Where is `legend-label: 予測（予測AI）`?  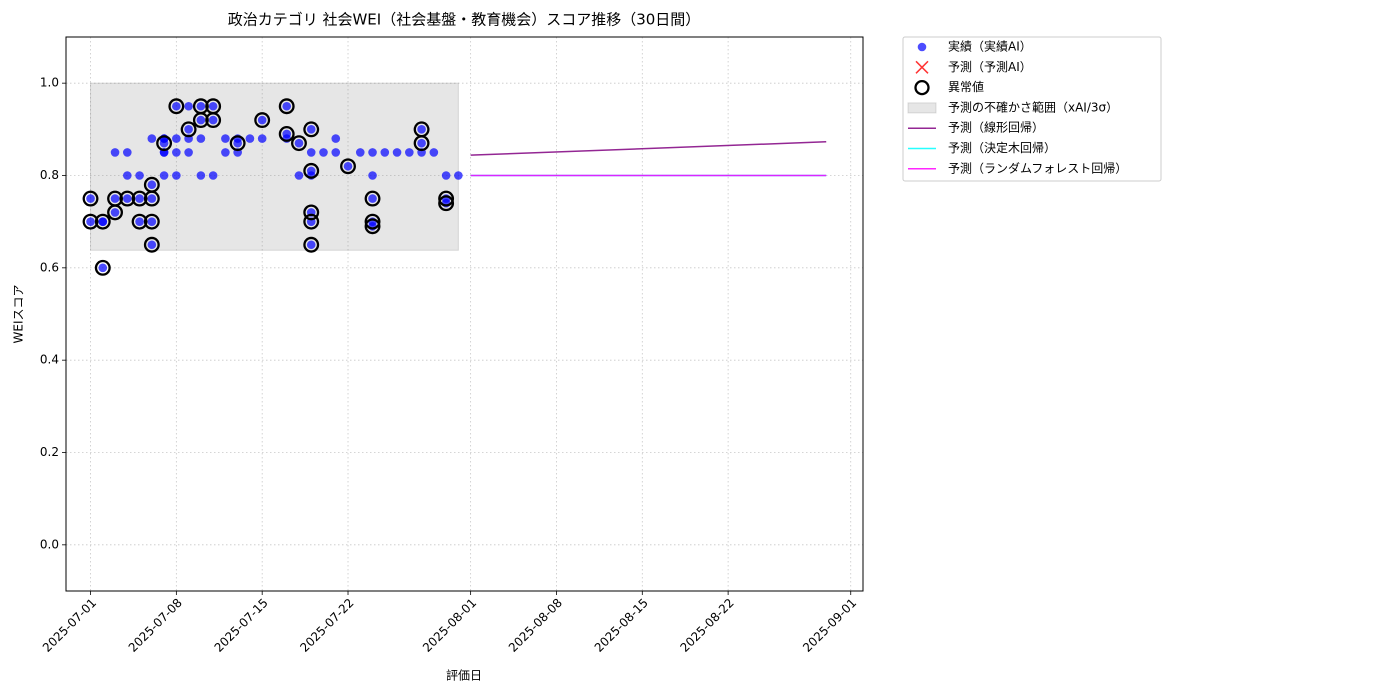 legend-label: 予測（予測AI） is located at coordinates (990, 67).